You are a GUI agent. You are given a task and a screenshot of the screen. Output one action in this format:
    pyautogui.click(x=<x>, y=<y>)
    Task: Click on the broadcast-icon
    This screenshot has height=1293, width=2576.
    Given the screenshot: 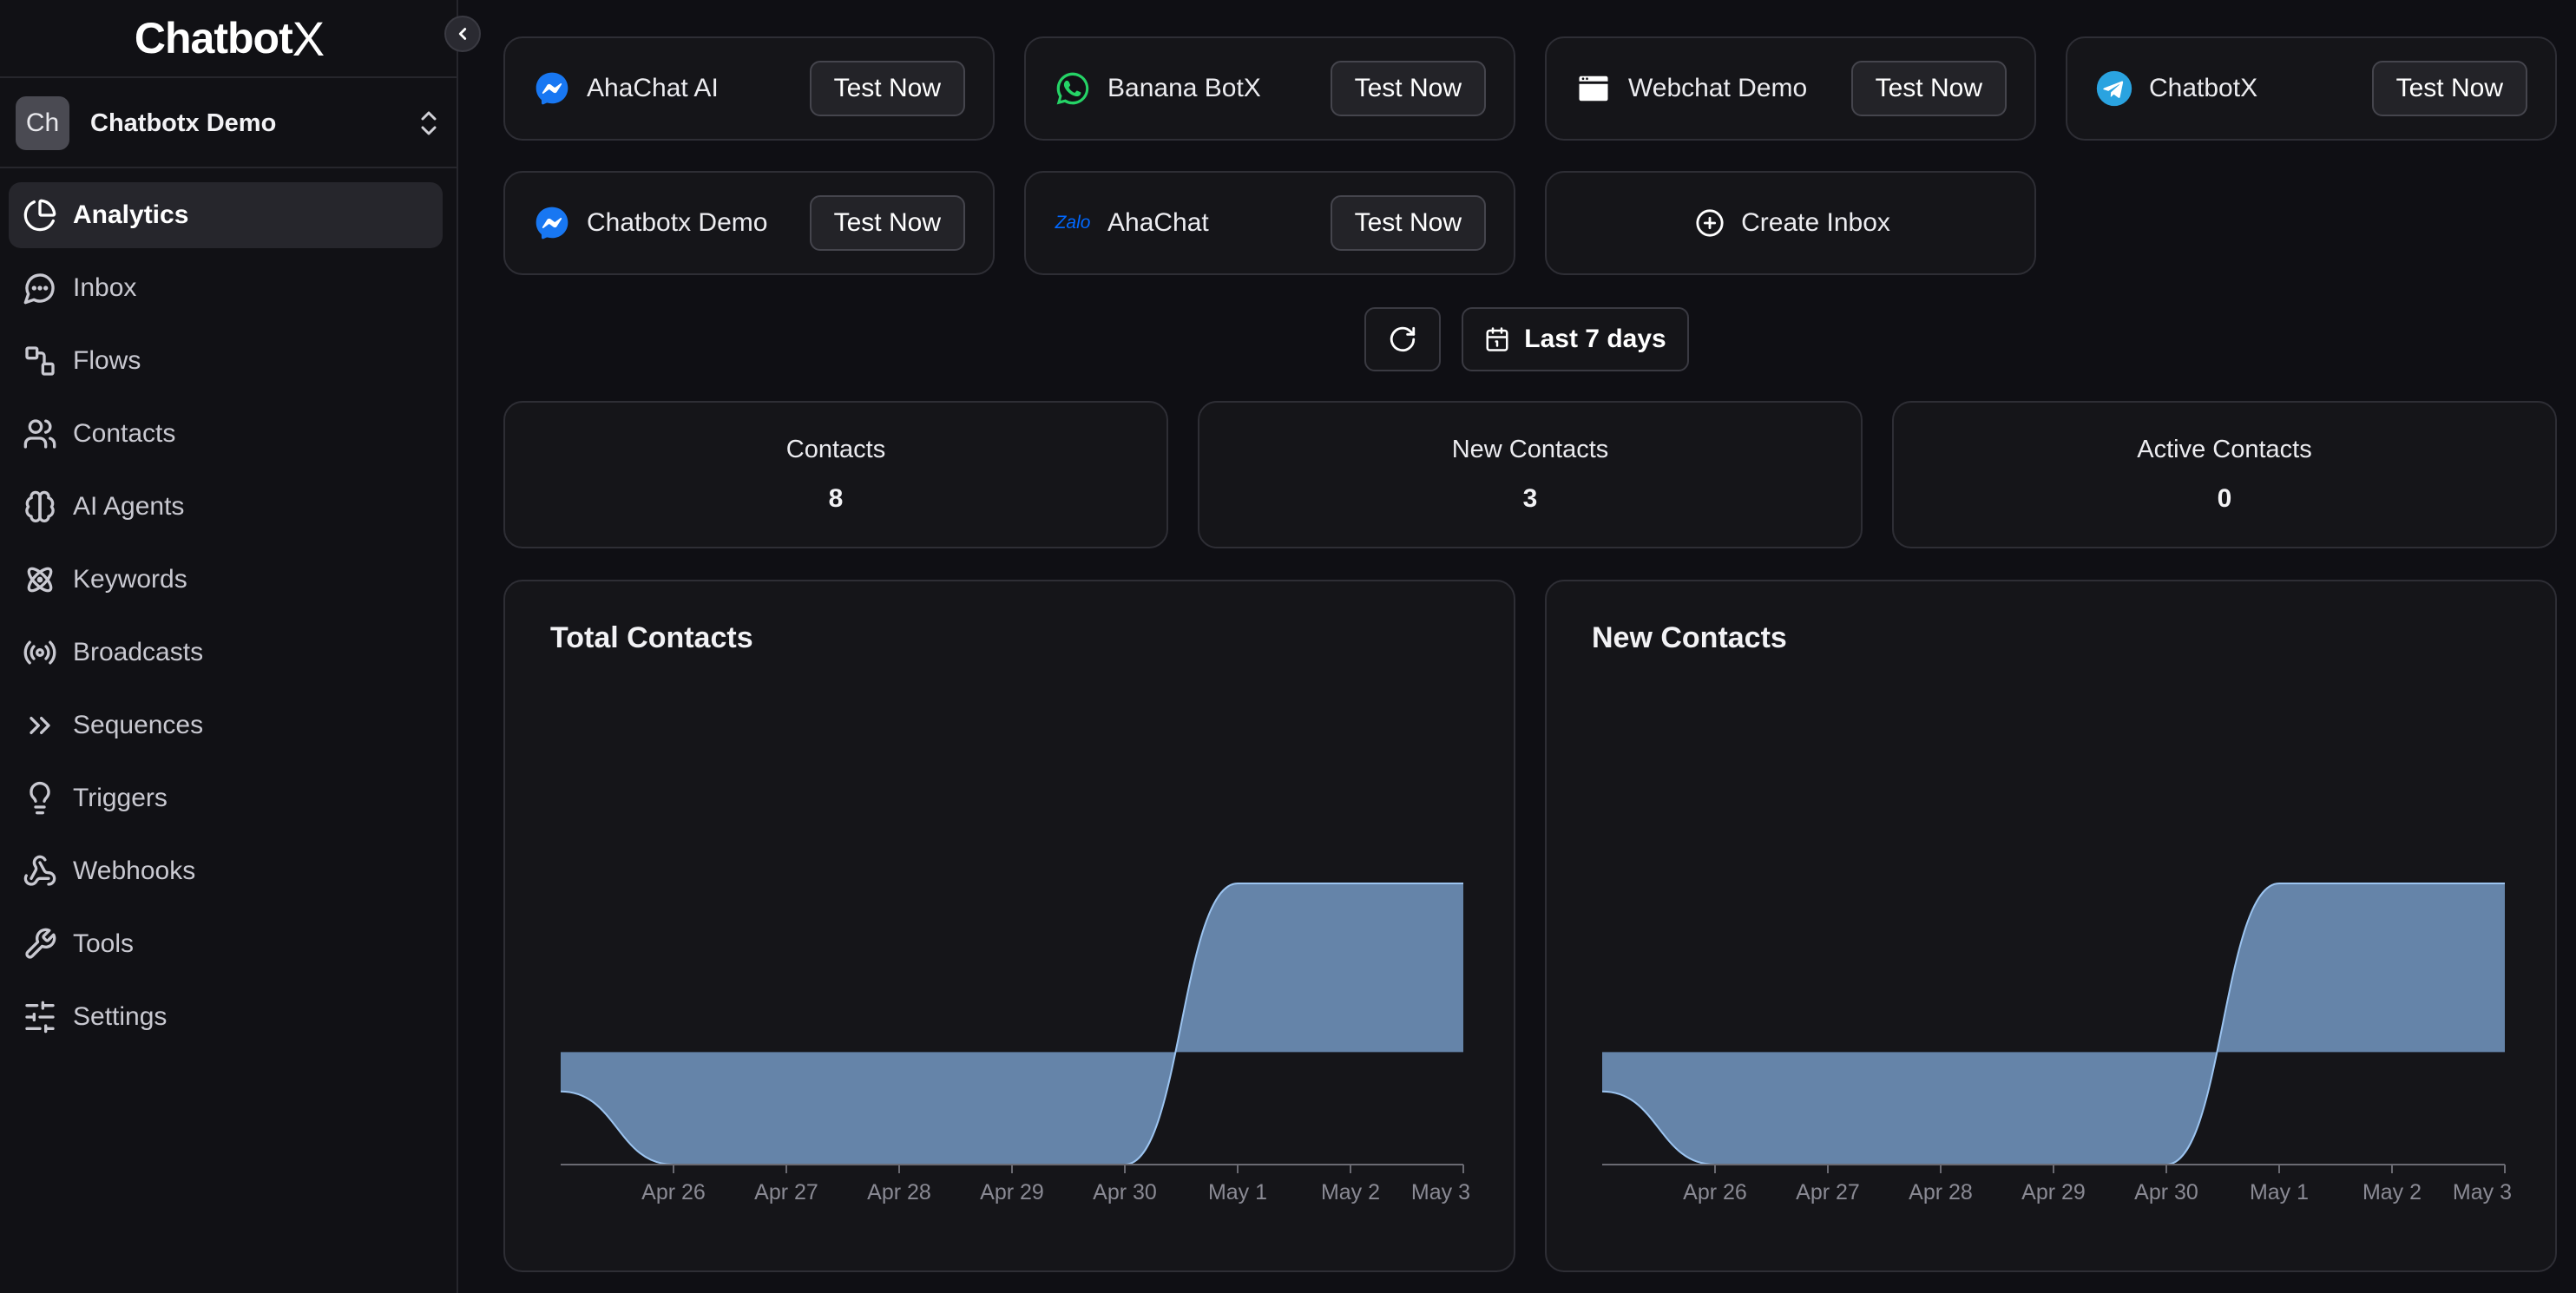 What is the action you would take?
    pyautogui.click(x=39, y=652)
    